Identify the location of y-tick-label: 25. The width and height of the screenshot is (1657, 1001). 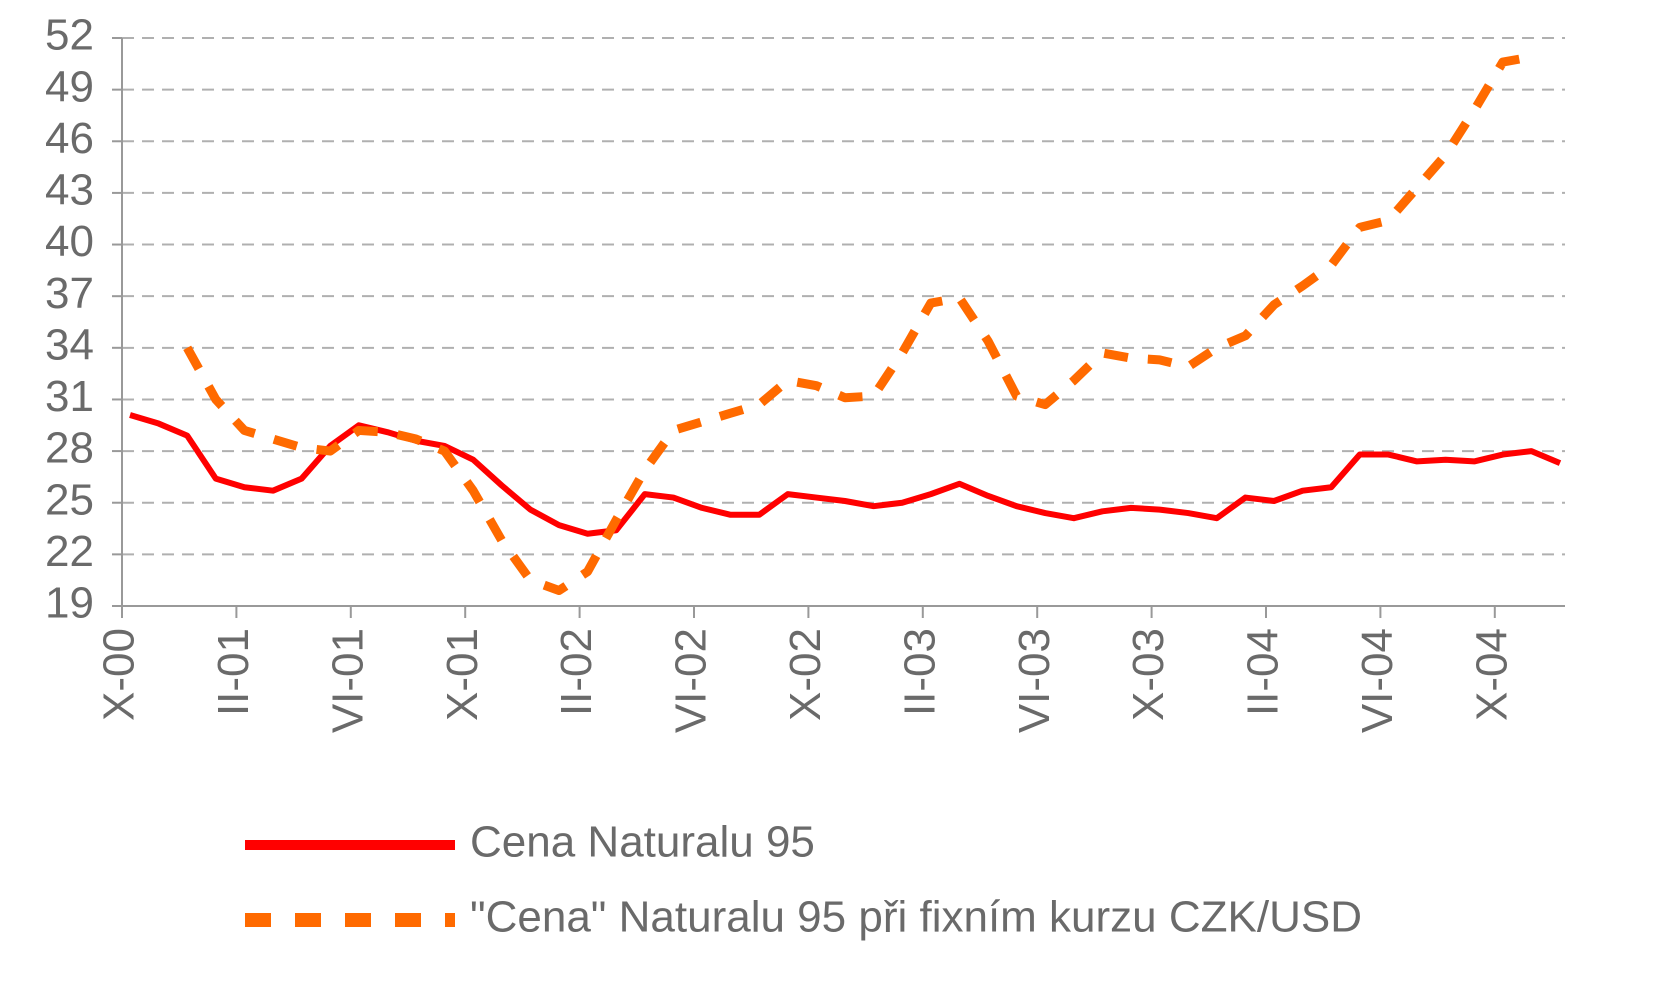
(69, 499).